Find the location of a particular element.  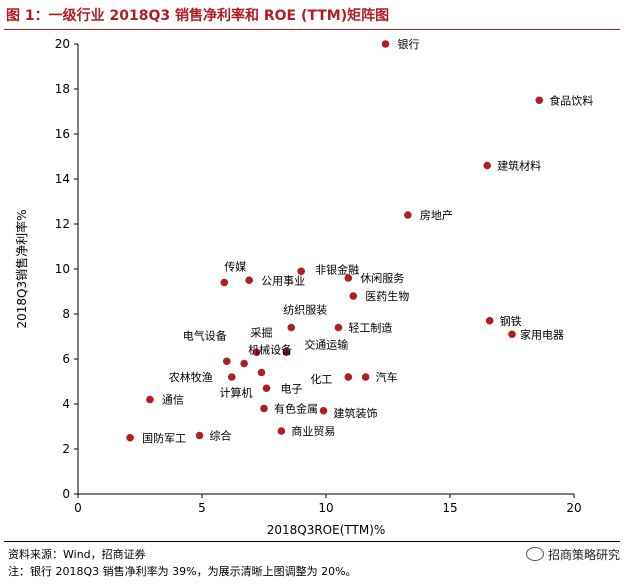

data-label: 电子 is located at coordinates (291, 388).